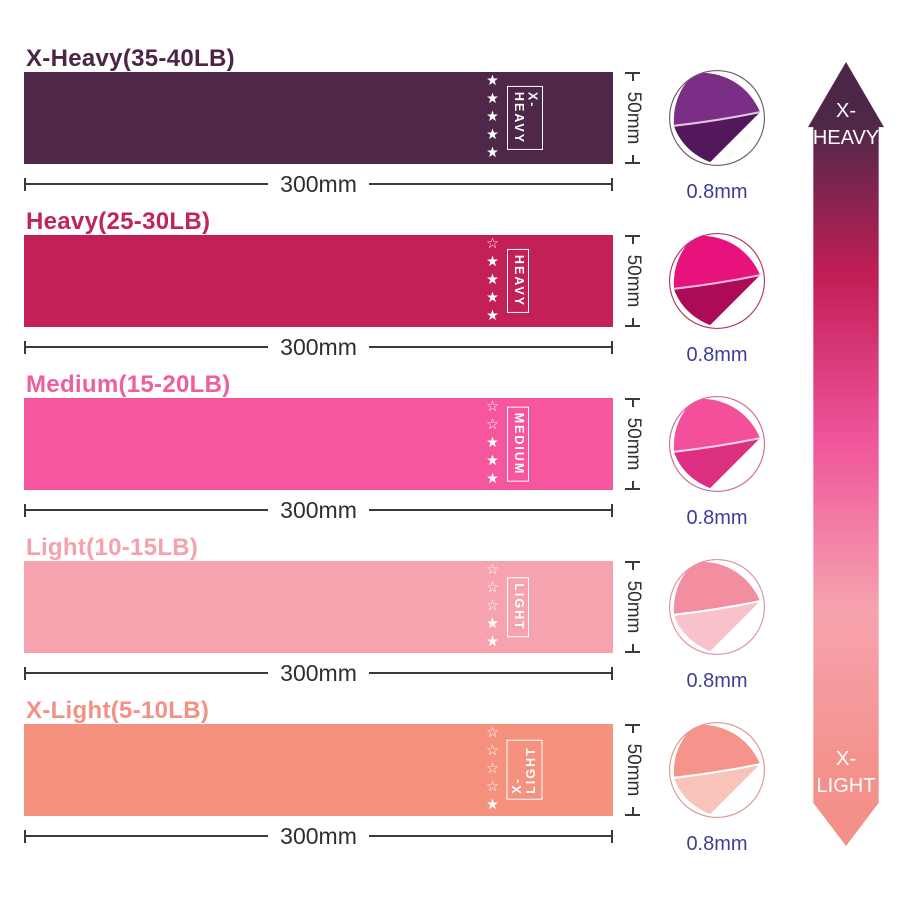  Describe the element at coordinates (128, 384) in the screenshot. I see `band-title: Medium(15-20LB)` at that location.